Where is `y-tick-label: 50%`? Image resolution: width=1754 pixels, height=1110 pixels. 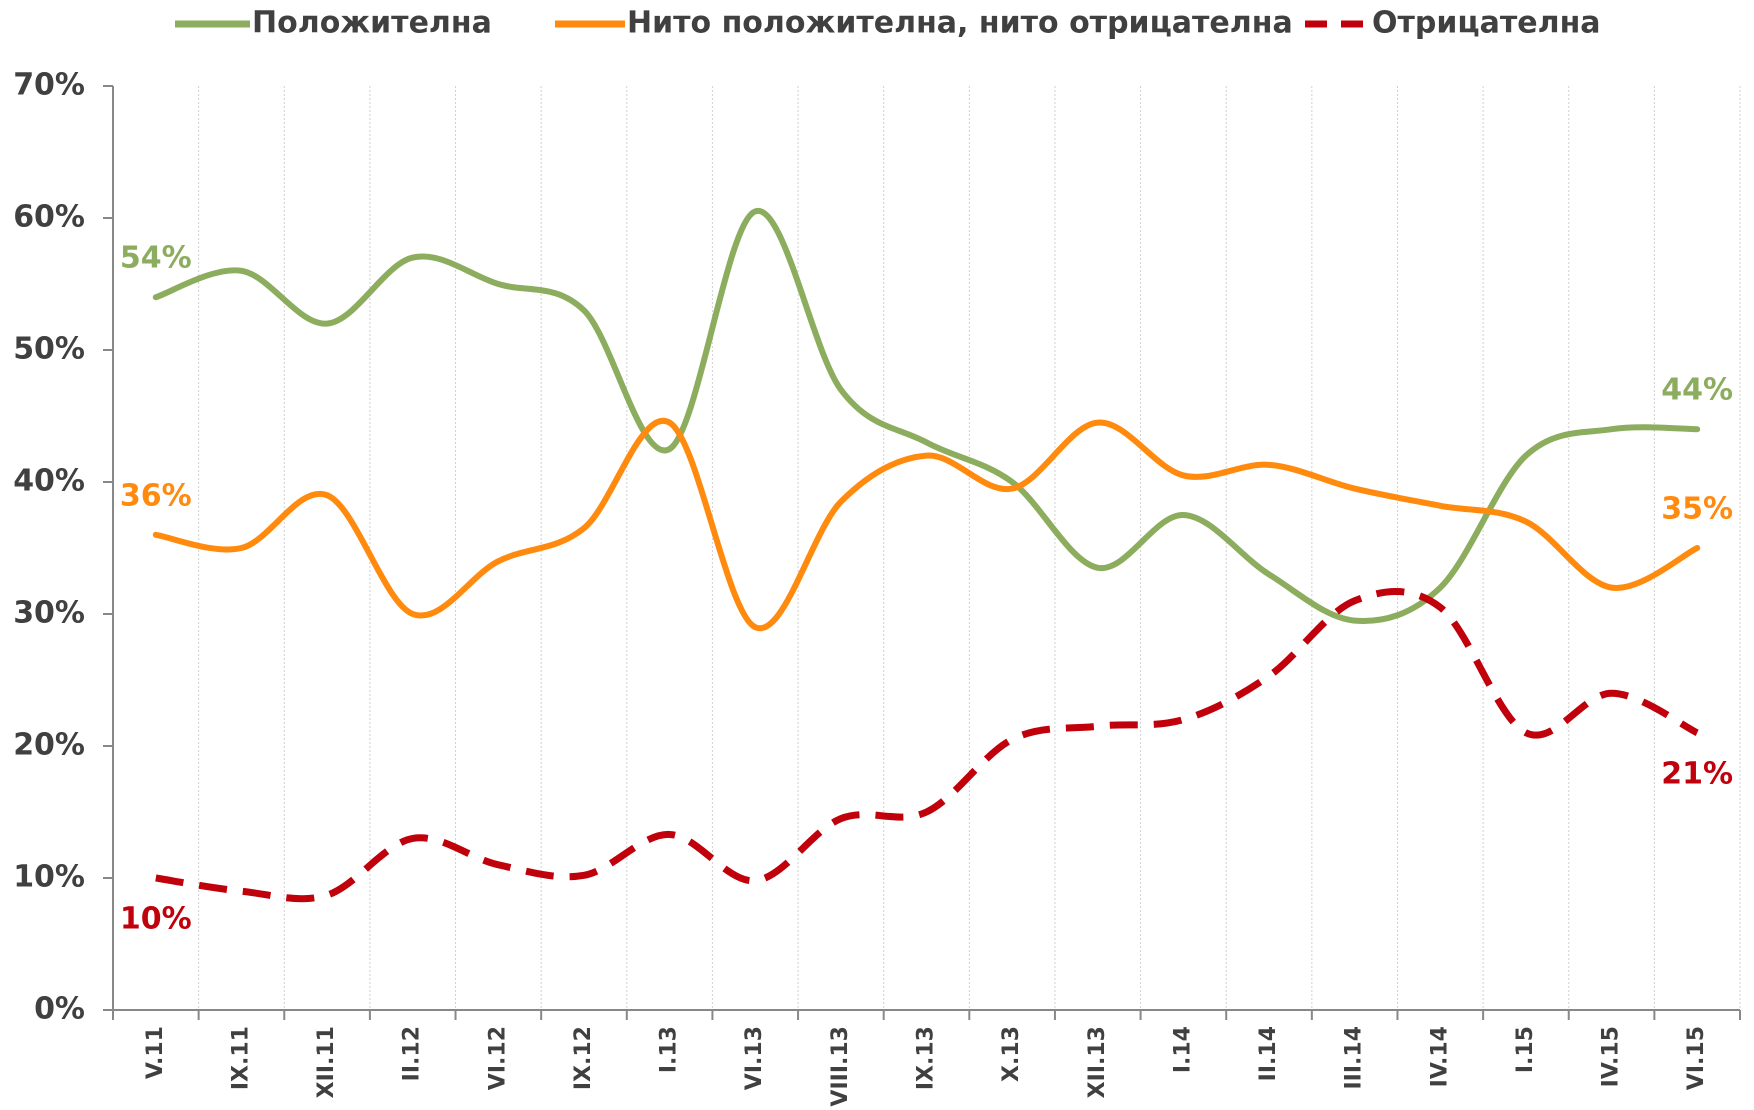 y-tick-label: 50% is located at coordinates (49, 349).